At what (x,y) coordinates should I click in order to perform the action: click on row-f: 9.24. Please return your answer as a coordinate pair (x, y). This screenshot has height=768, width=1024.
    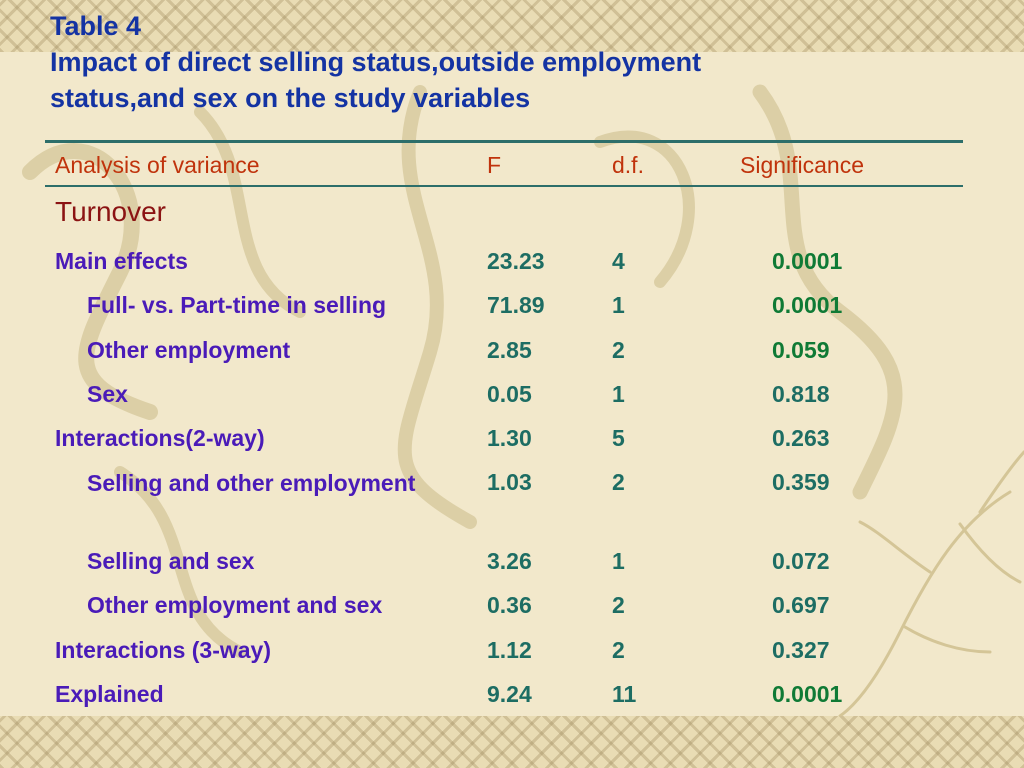
    Looking at the image, I should click on (509, 694).